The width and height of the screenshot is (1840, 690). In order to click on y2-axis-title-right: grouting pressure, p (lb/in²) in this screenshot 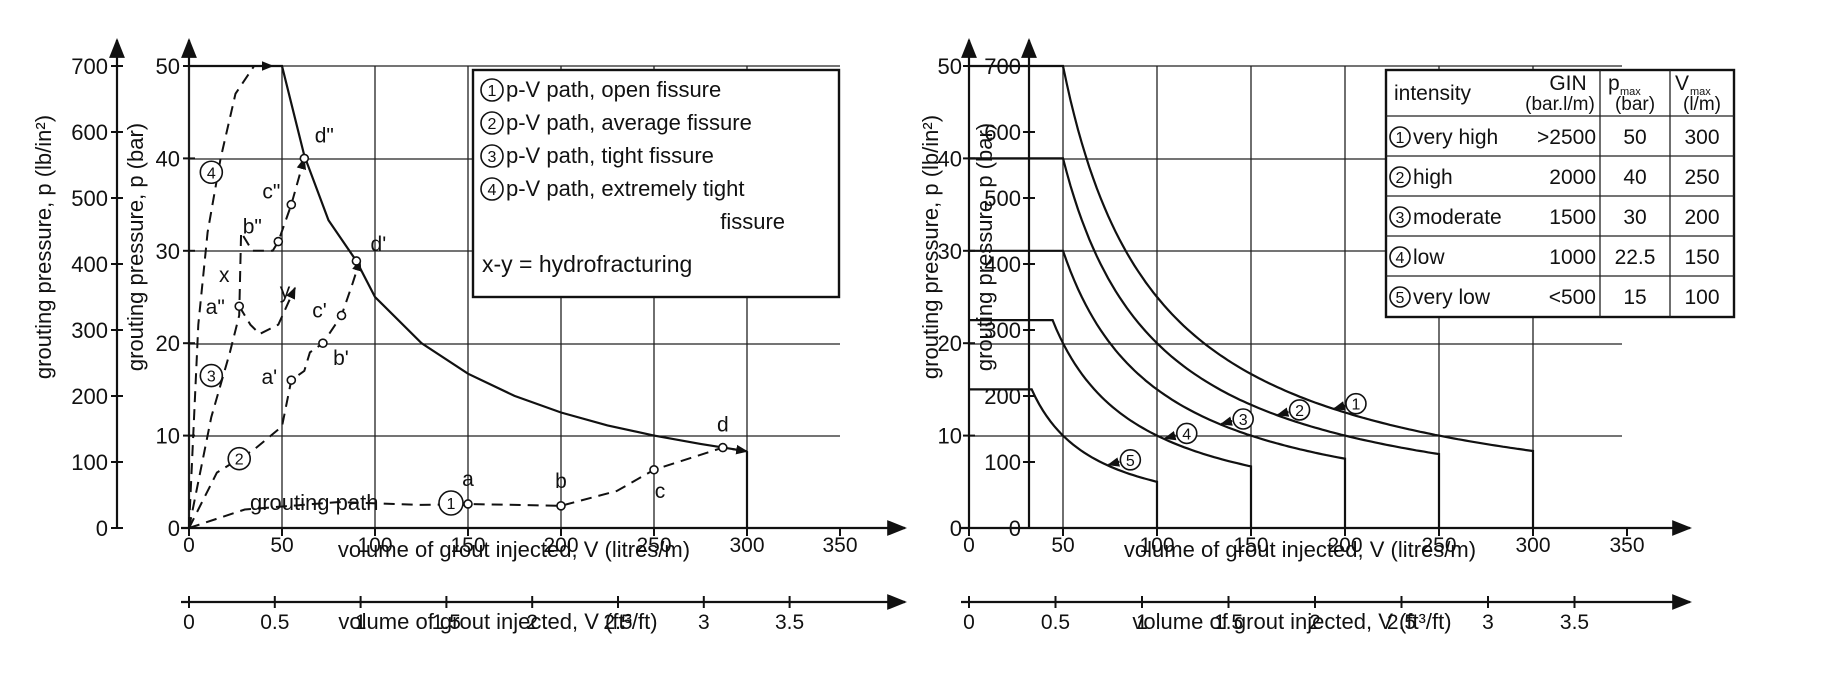, I will do `click(930, 247)`.